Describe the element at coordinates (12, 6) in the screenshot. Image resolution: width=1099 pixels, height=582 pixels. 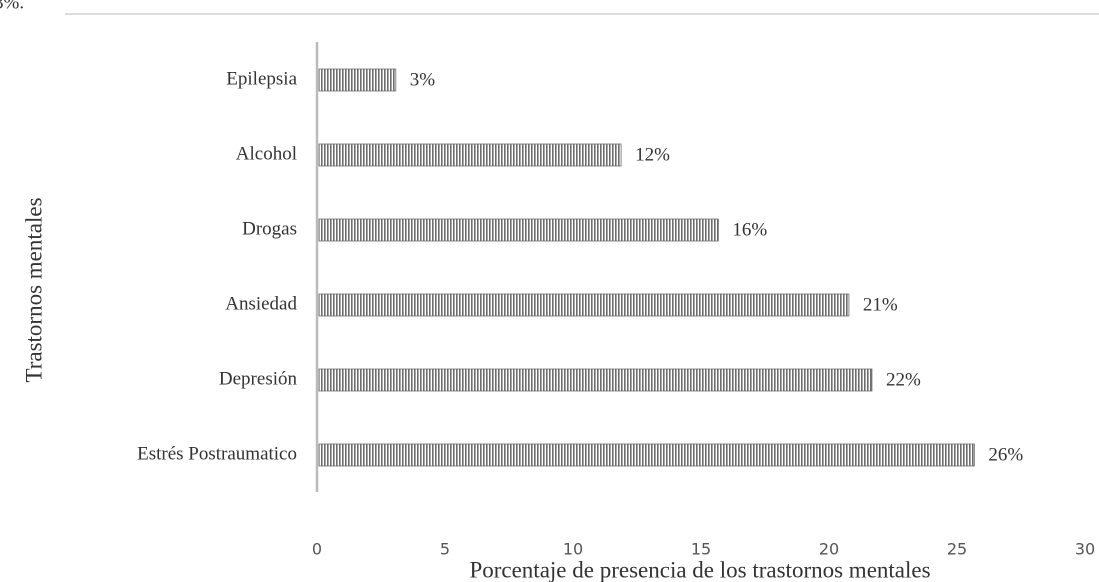
I see `annotation: 3%.` at that location.